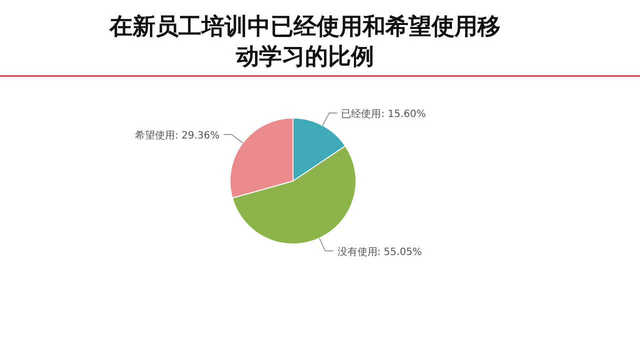 The image size is (640, 360). Describe the element at coordinates (305, 42) in the screenshot. I see `chart-title: 在新员工培训中已经使用和希望使用移动学习的比例` at that location.